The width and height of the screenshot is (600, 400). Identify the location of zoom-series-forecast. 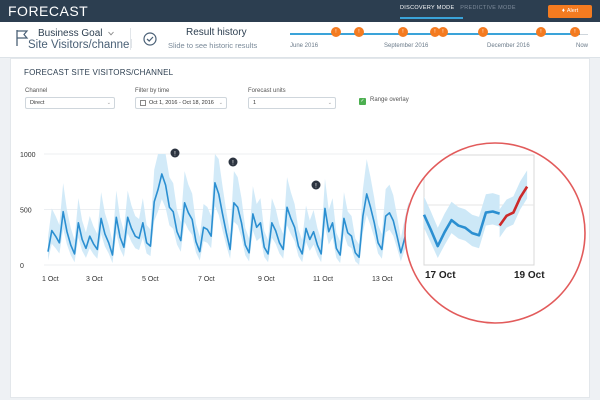
(513, 206).